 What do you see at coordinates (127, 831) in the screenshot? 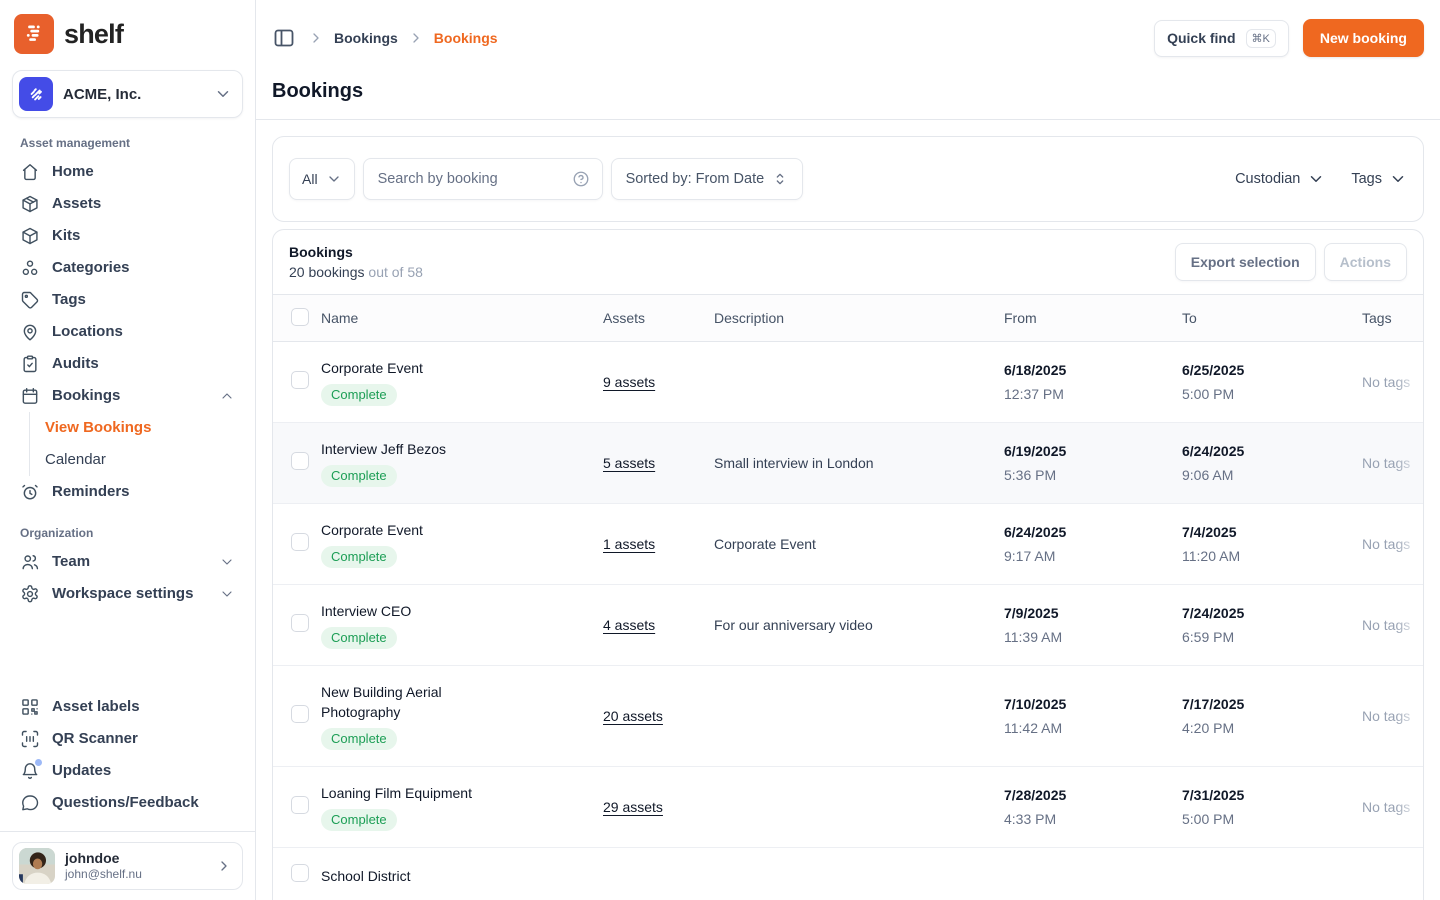
I see `sidebar-divider` at bounding box center [127, 831].